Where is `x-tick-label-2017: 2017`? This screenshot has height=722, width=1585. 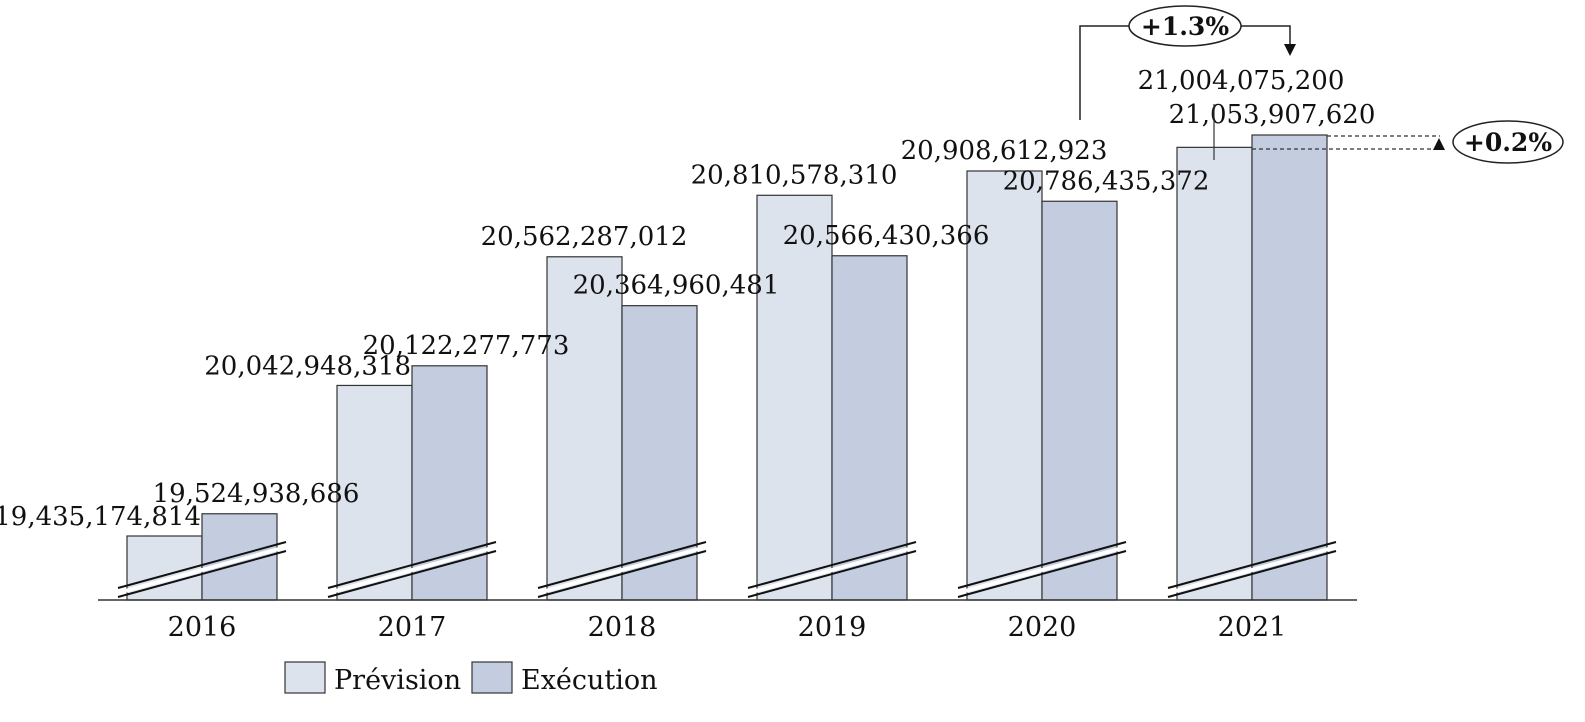 x-tick-label-2017: 2017 is located at coordinates (412, 627).